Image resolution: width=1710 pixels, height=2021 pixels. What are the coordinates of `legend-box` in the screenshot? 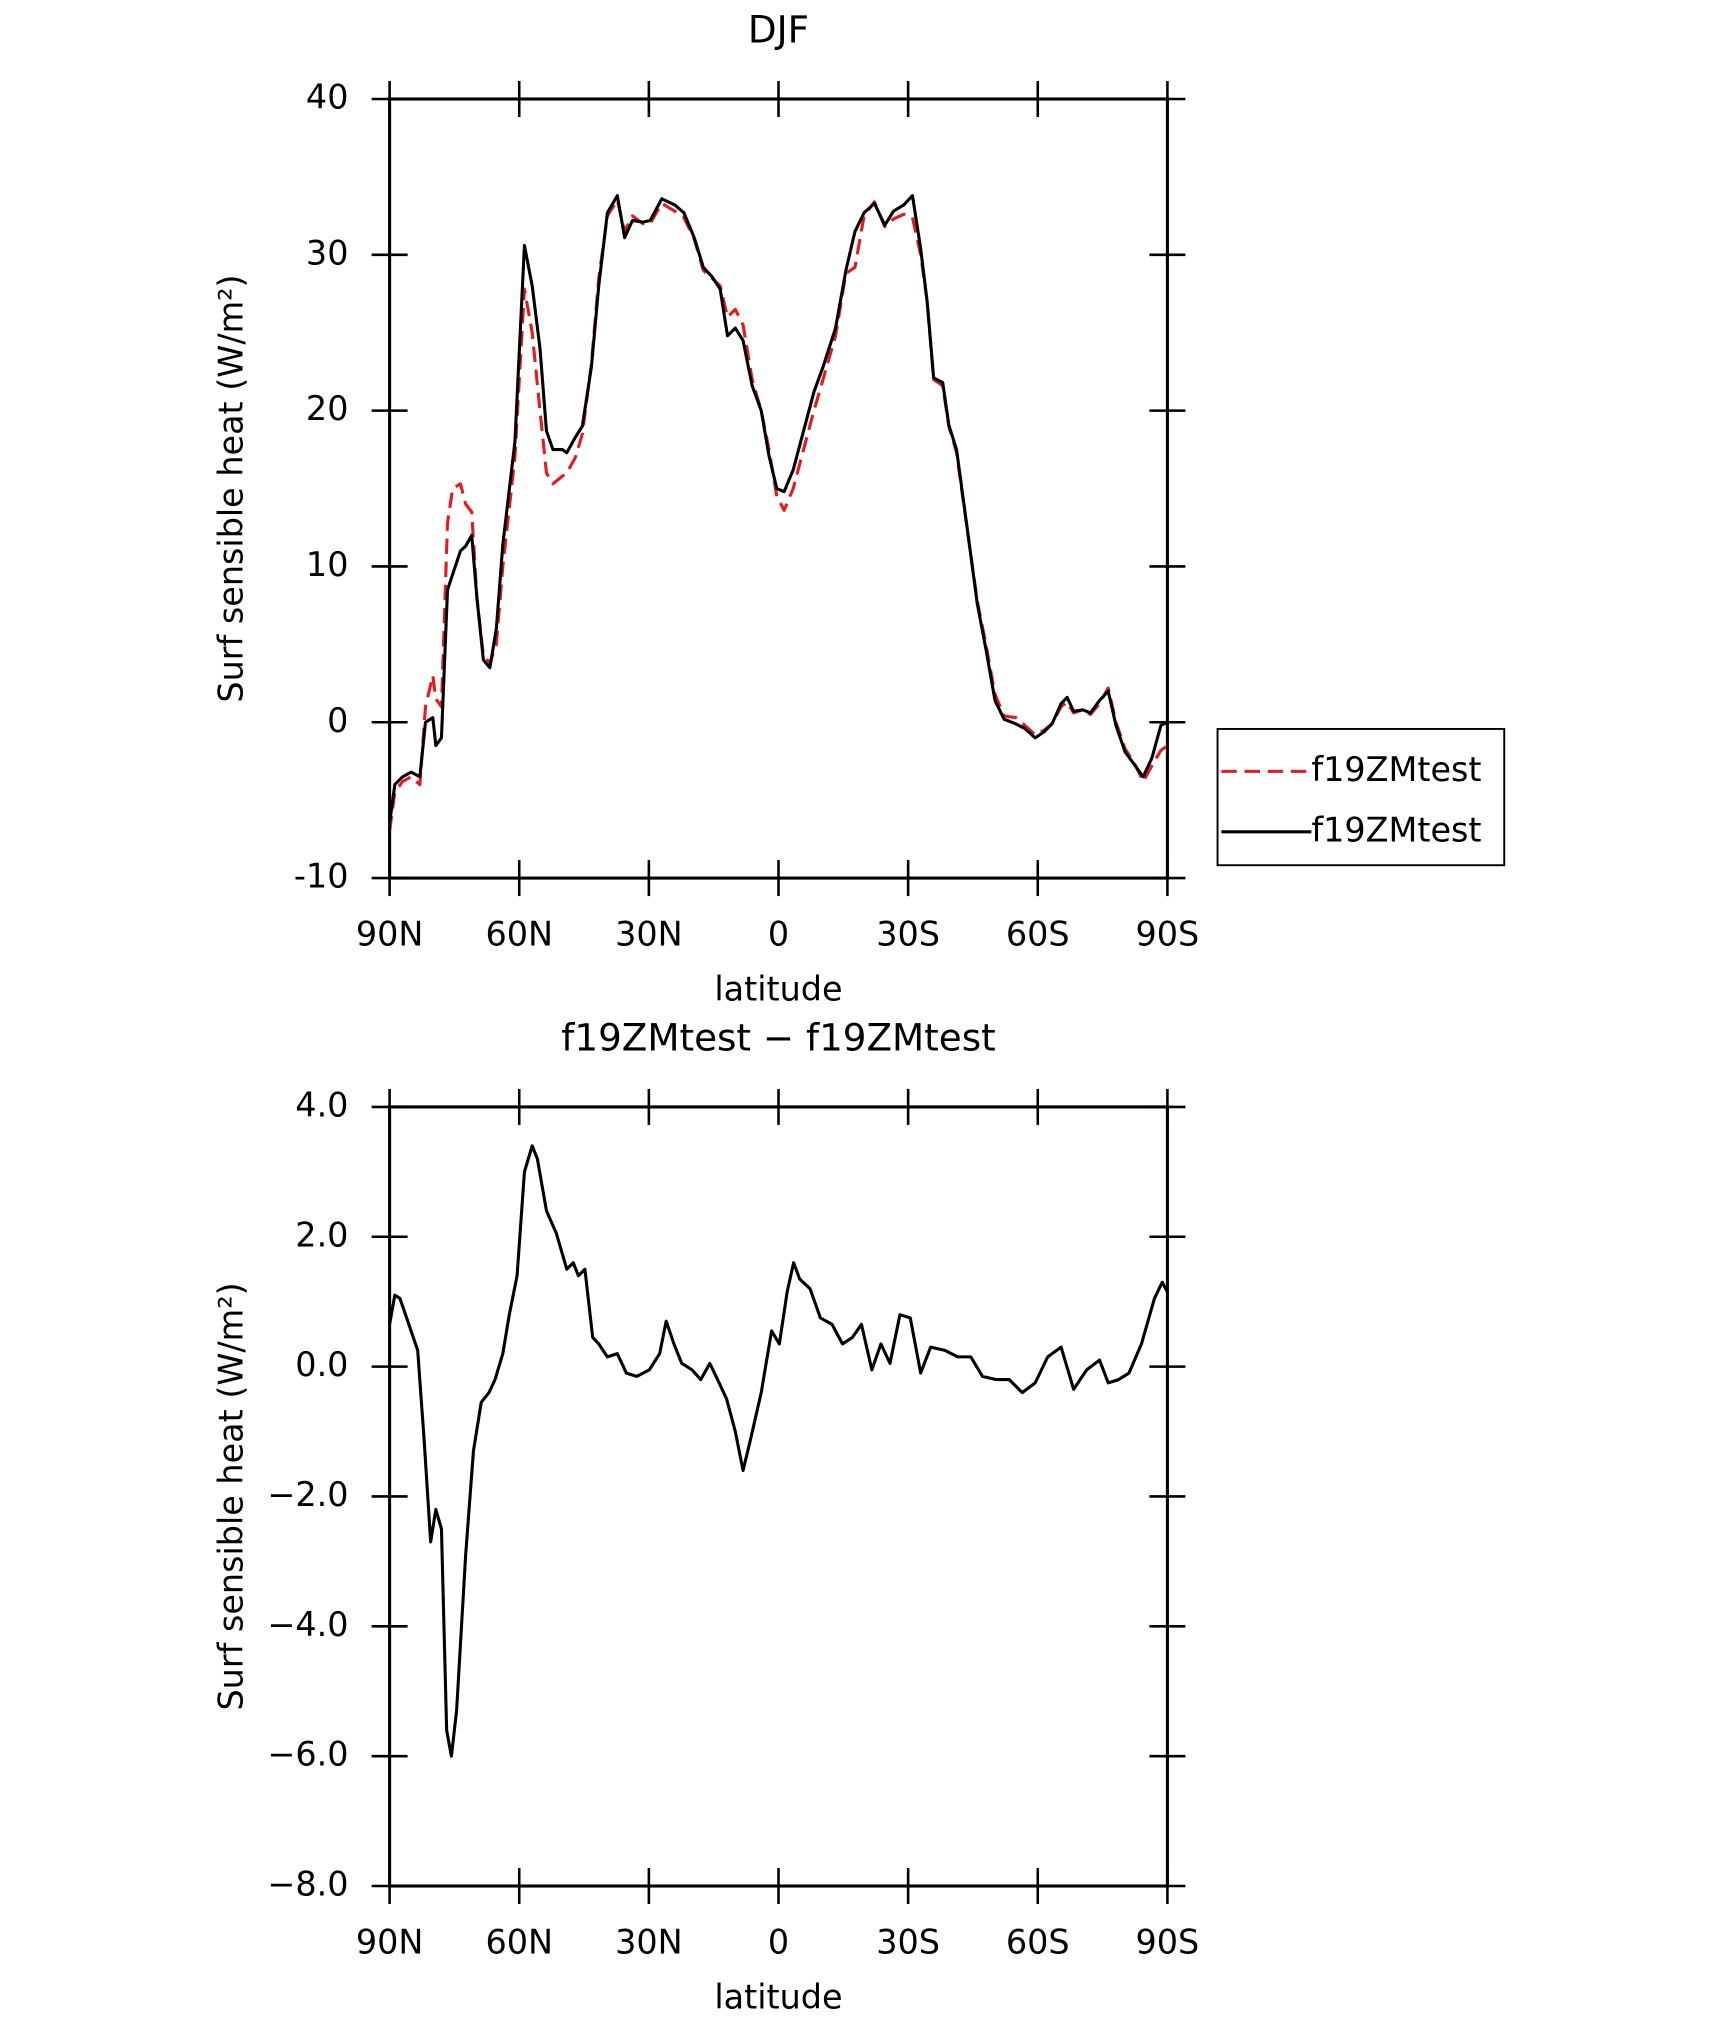 It's located at (1361, 797).